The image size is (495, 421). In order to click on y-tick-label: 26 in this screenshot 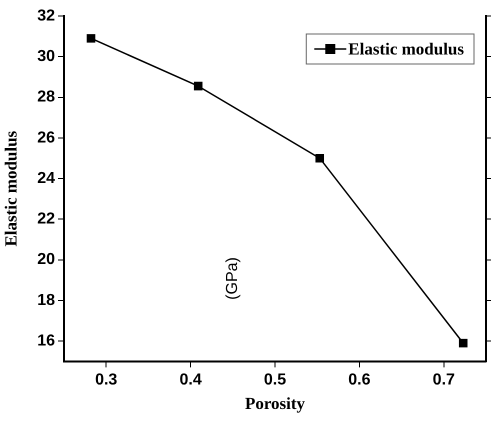, I will do `click(46, 137)`.